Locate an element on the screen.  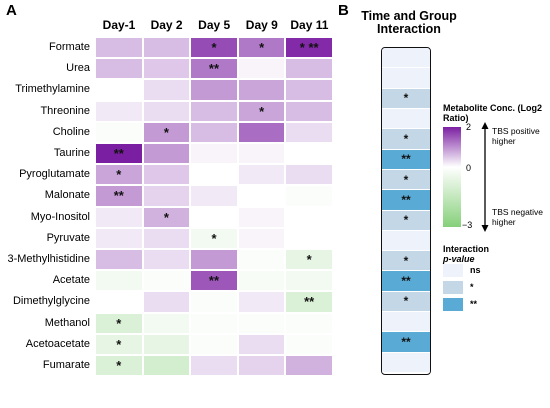
column-header: Day 11 is located at coordinates (309, 25).